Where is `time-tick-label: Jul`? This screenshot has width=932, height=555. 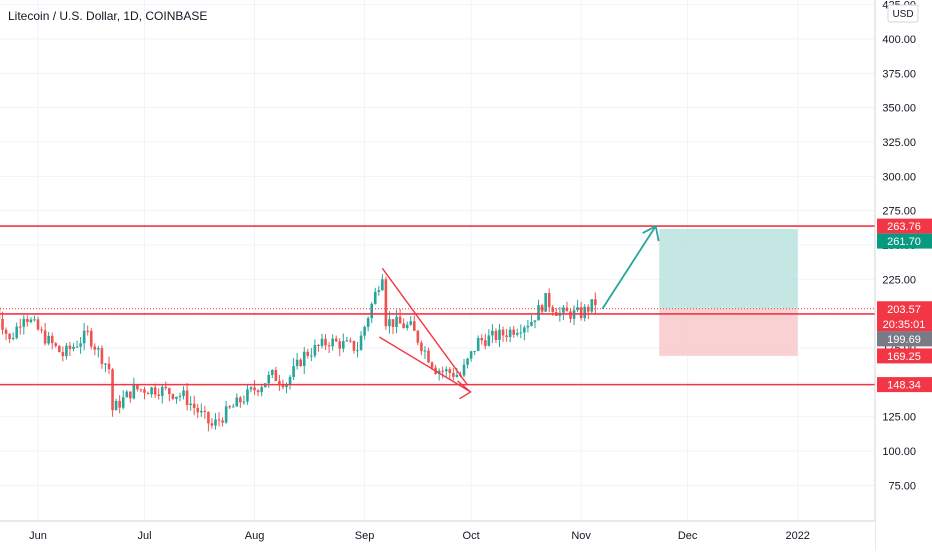
time-tick-label: Jul is located at coordinates (144, 536).